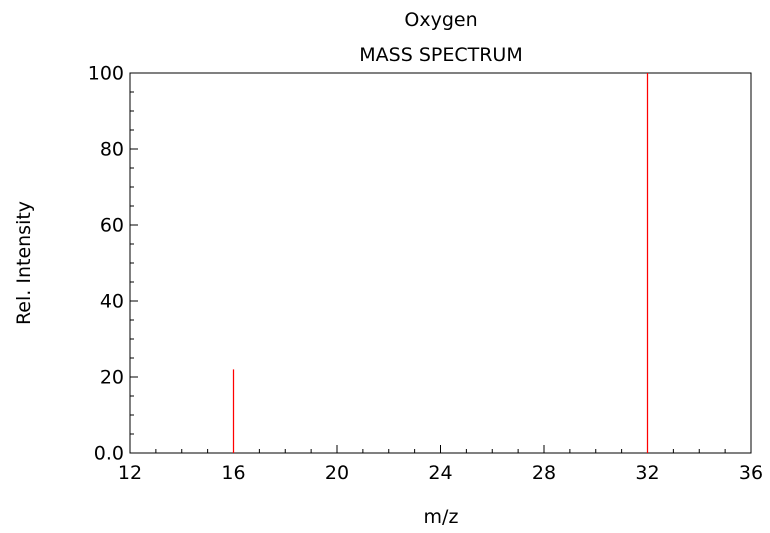  I want to click on y-axis-label: Rel. Intensity, so click(24, 263).